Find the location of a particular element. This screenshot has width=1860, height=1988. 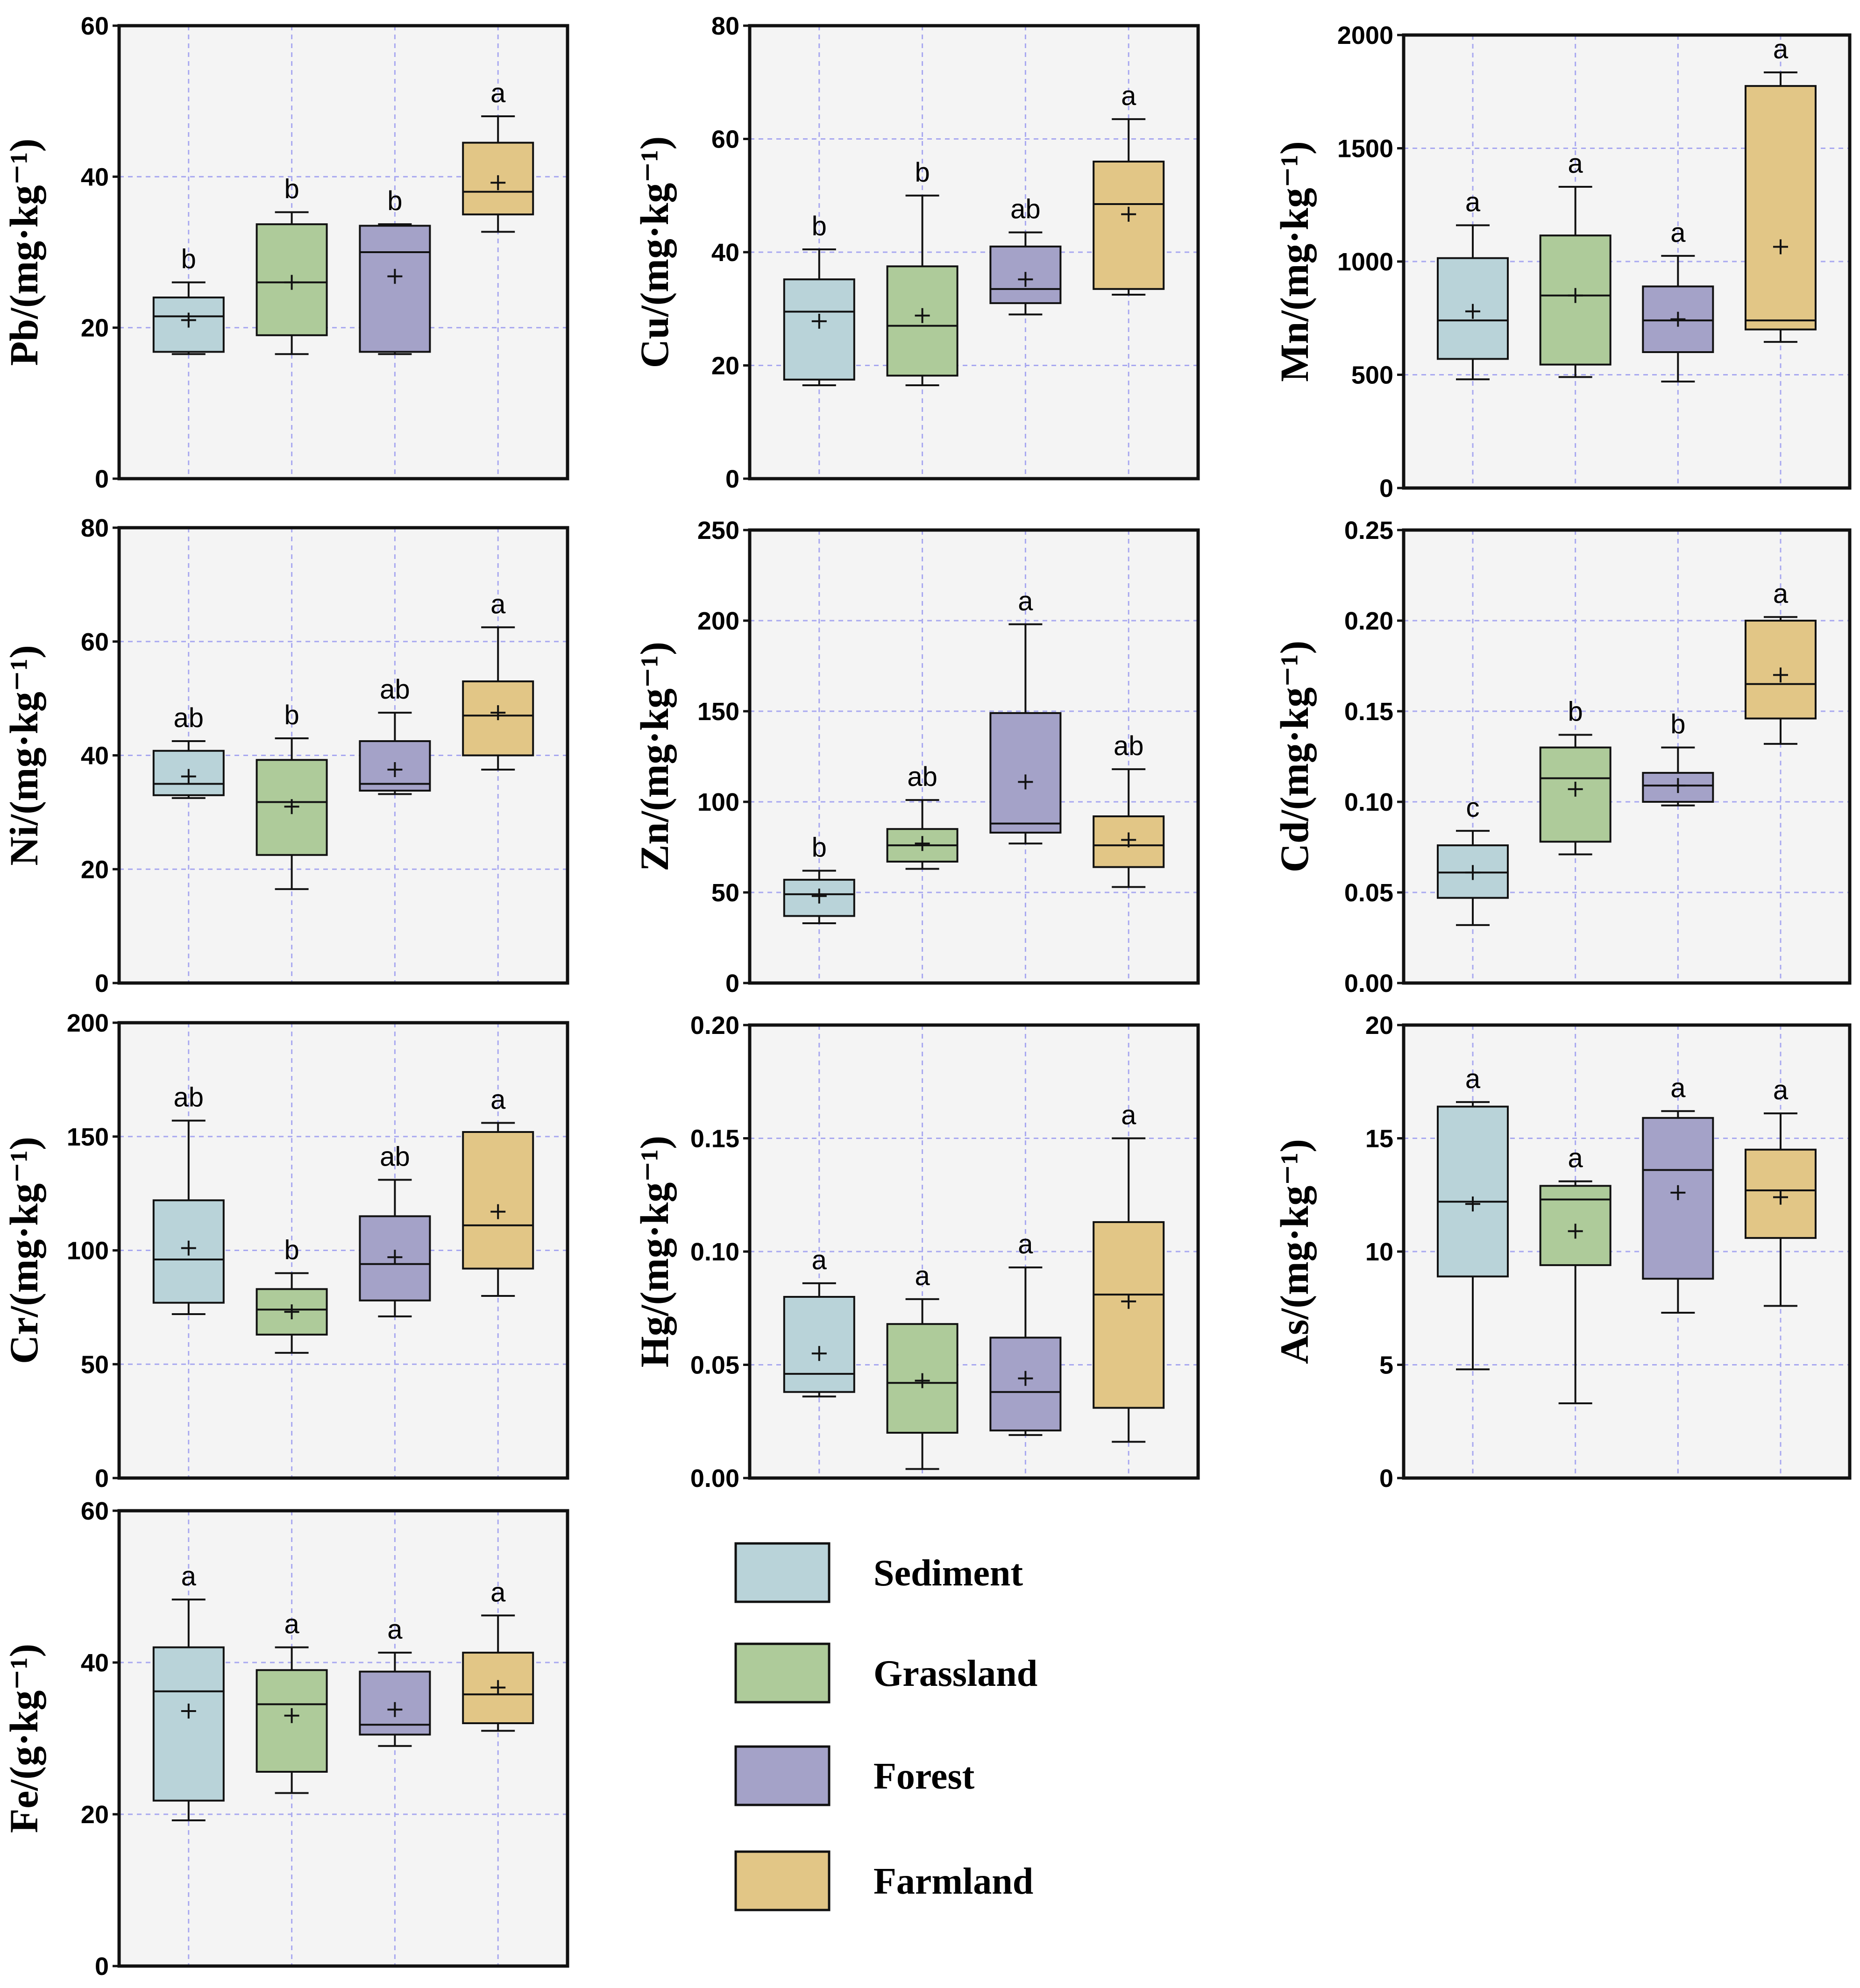

y-tick-label: 1500 is located at coordinates (1365, 149).